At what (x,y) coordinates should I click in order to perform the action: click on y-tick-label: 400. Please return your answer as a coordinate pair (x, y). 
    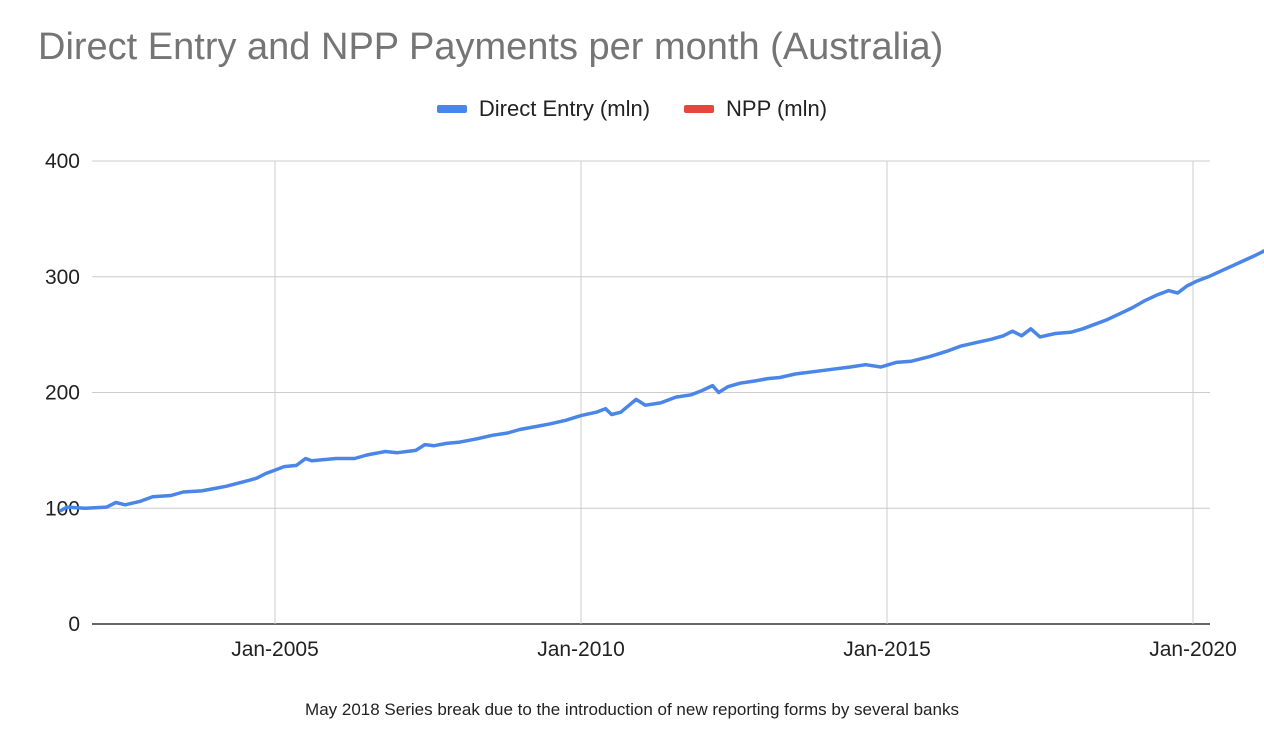
    Looking at the image, I should click on (62, 161).